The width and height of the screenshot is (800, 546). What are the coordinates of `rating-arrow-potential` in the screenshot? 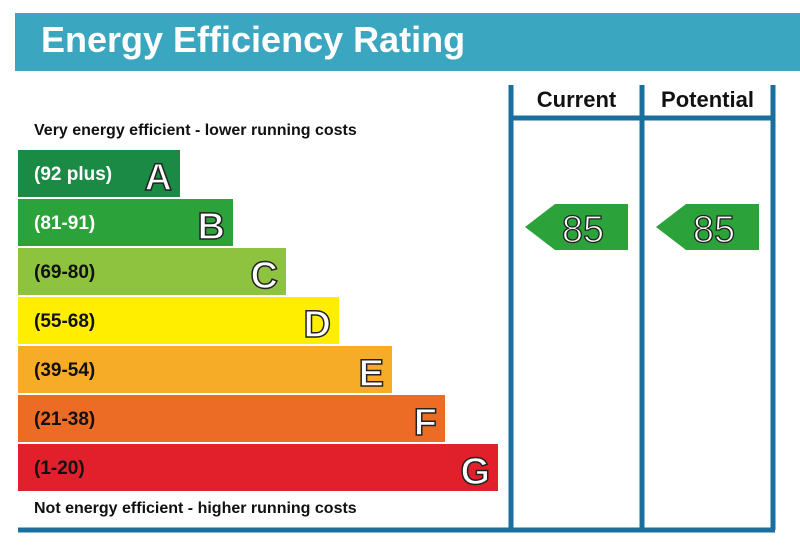 It's located at (707, 227).